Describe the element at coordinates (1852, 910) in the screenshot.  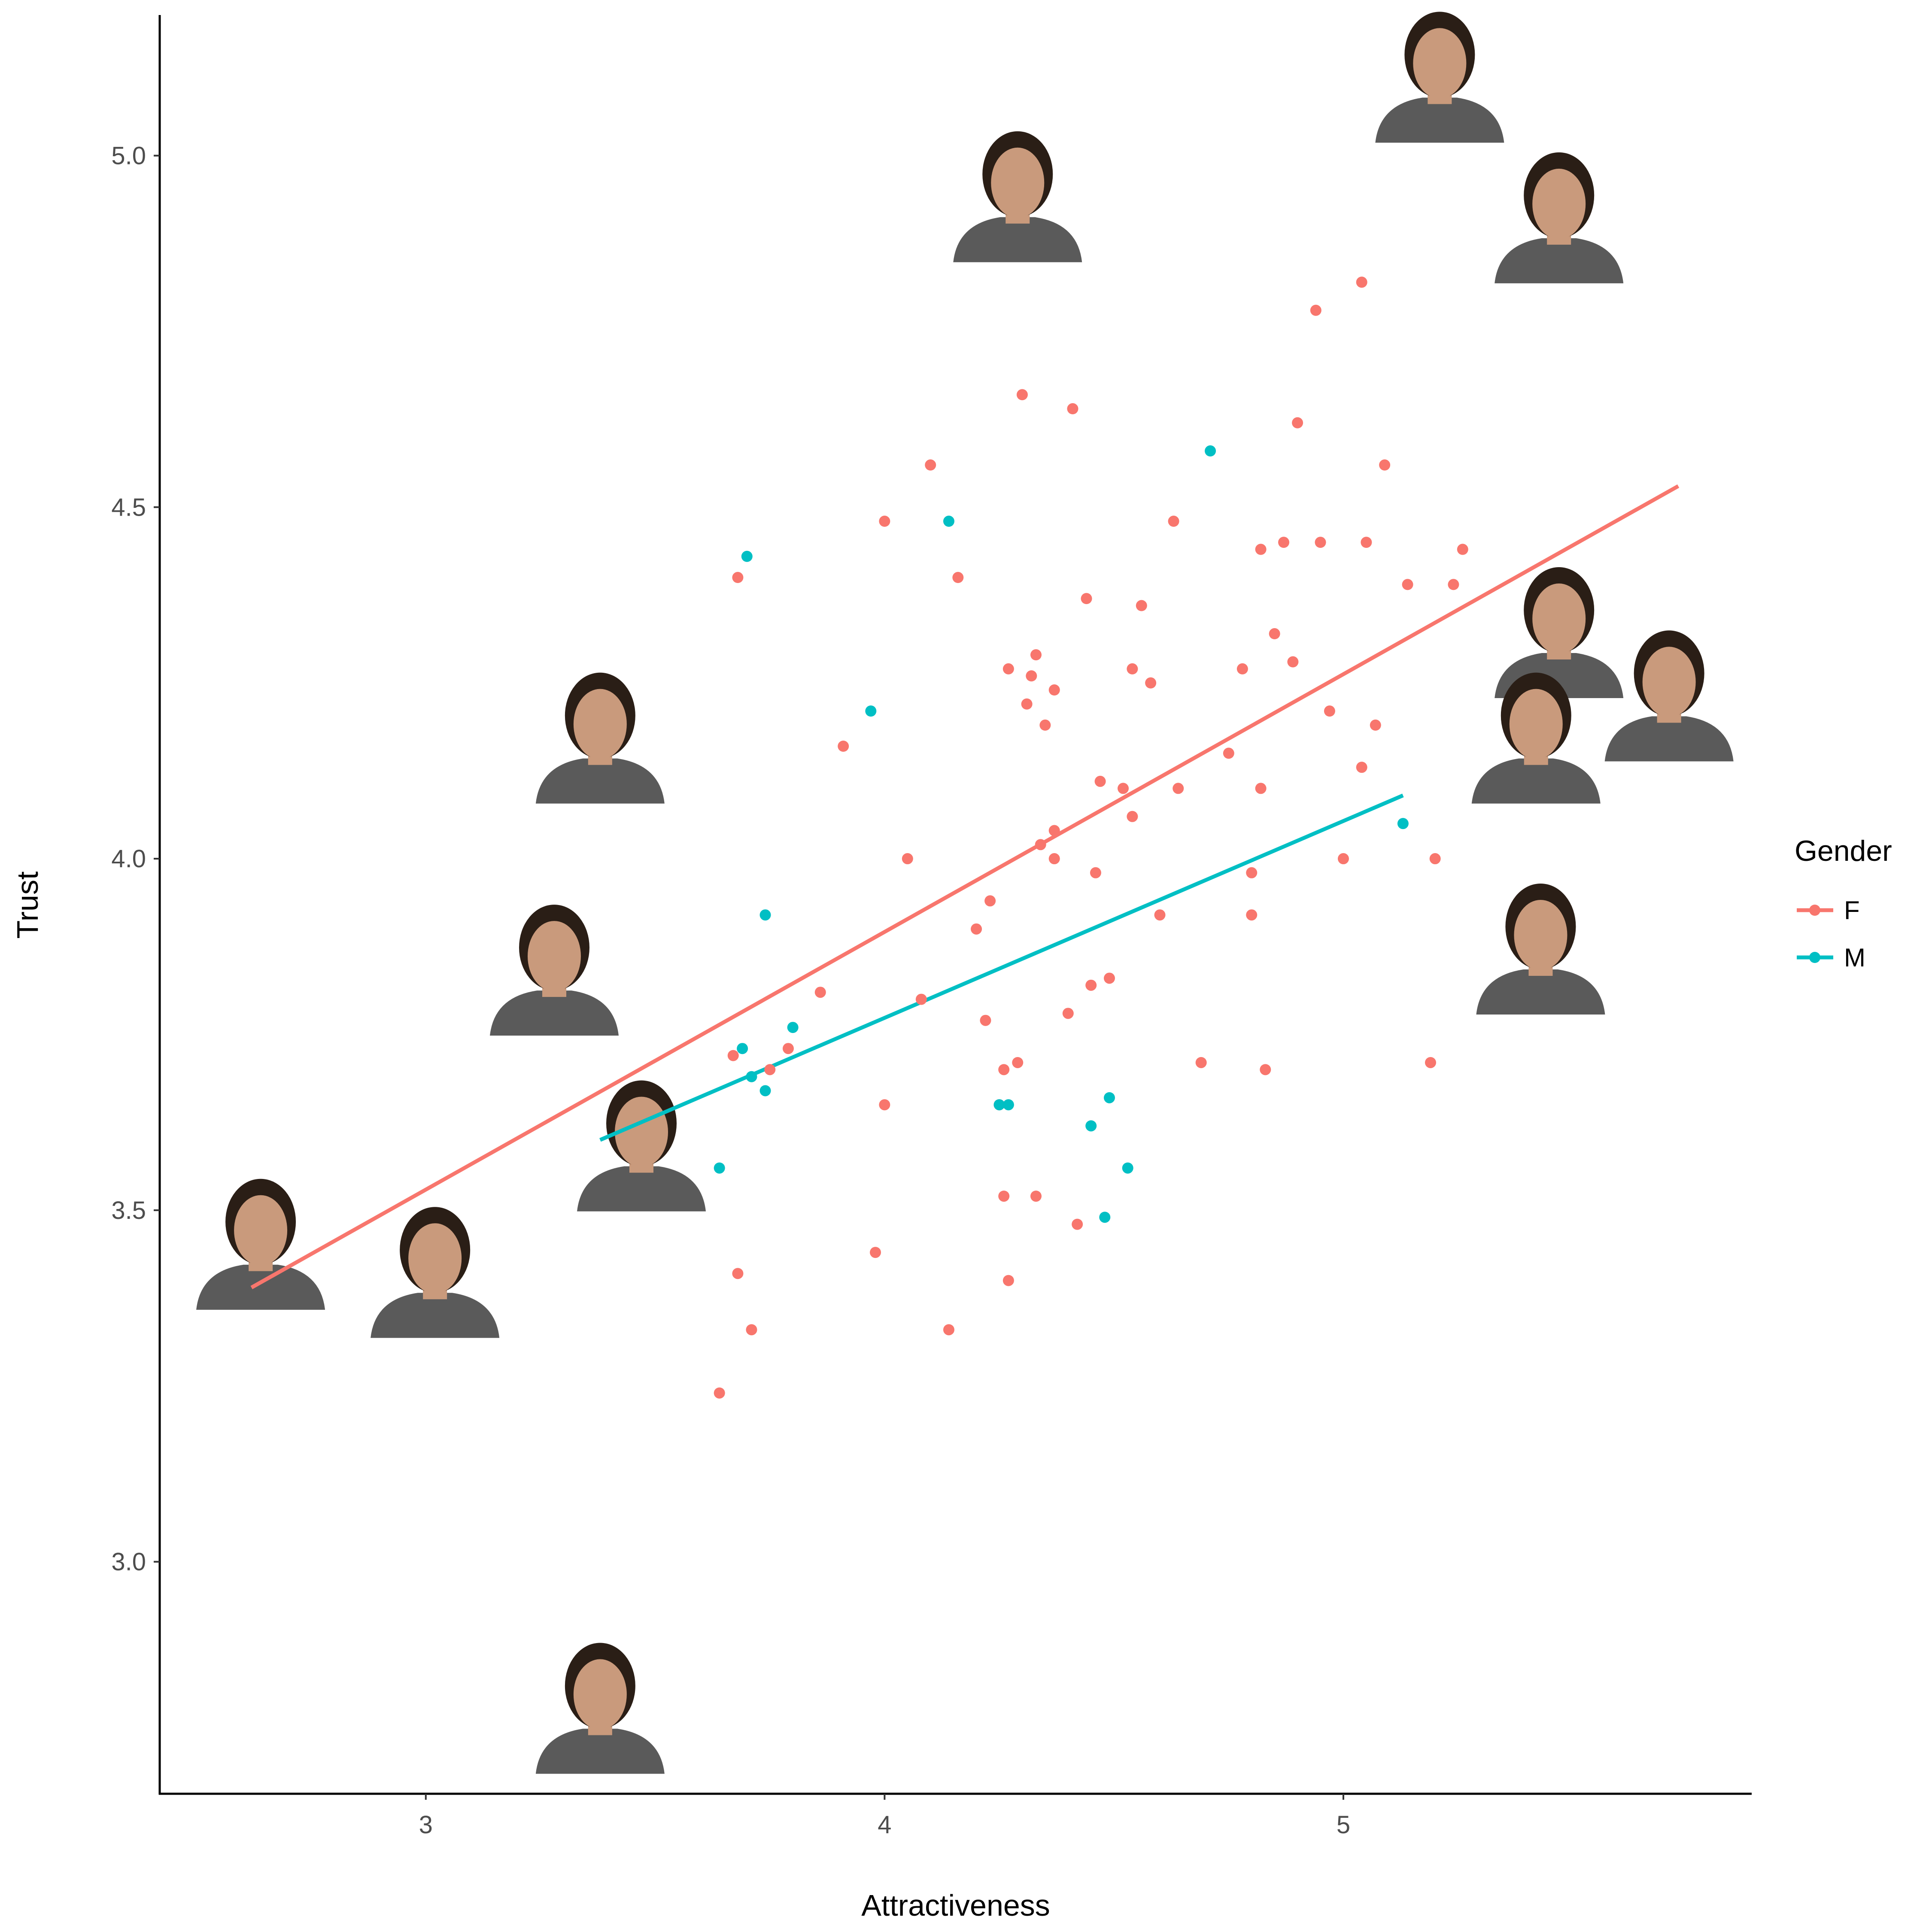
I see `legend-label: F` at that location.